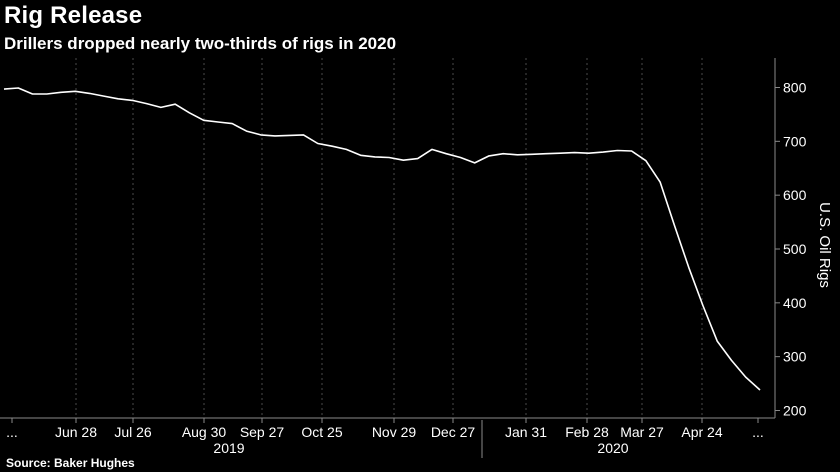  I want to click on x-tick-label: Dec 27, so click(453, 432).